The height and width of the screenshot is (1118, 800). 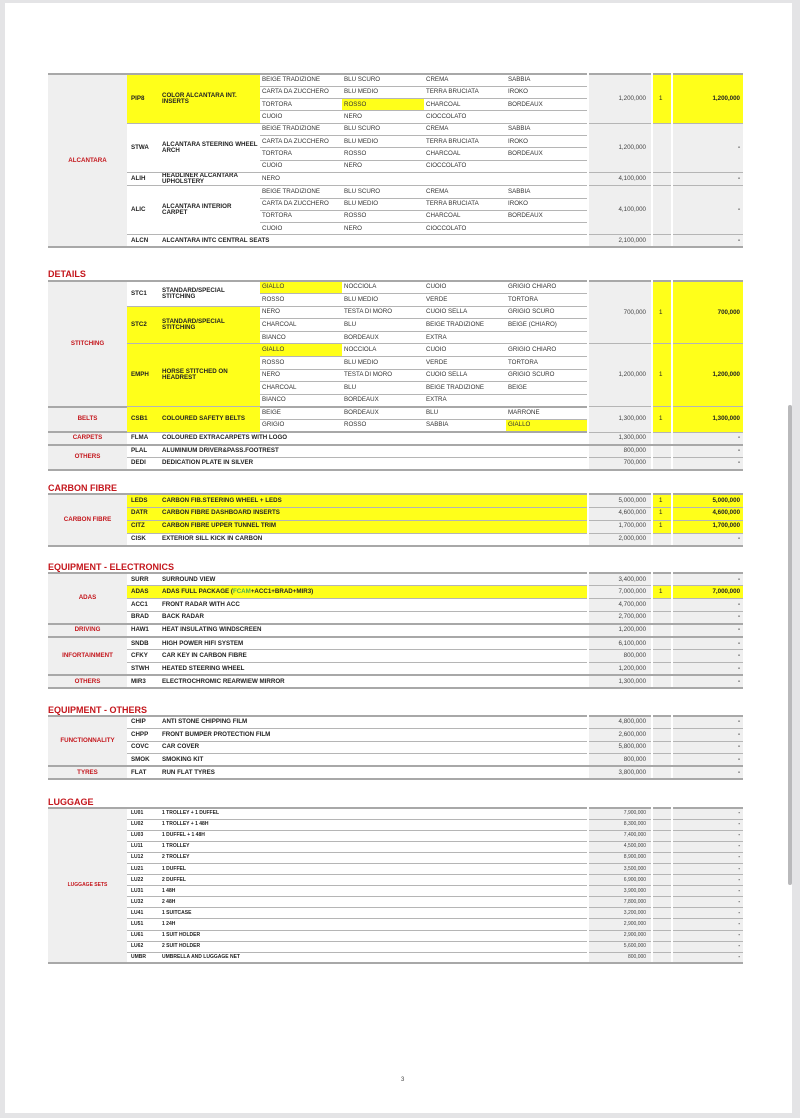 What do you see at coordinates (396, 902) in the screenshot?
I see `table-row: LU32 2 48H 7,800,000 -` at bounding box center [396, 902].